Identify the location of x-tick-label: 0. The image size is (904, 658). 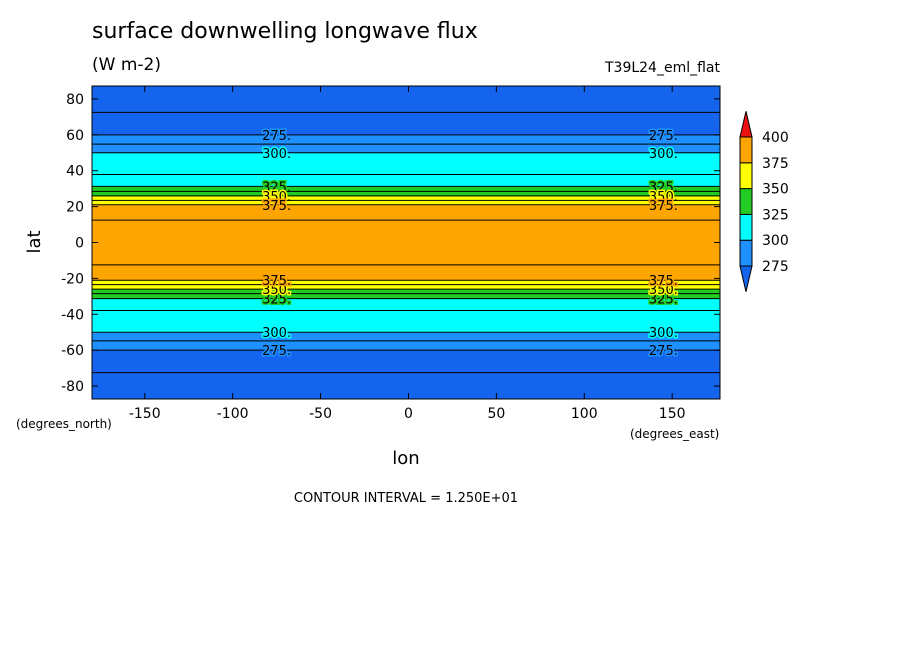
(408, 414).